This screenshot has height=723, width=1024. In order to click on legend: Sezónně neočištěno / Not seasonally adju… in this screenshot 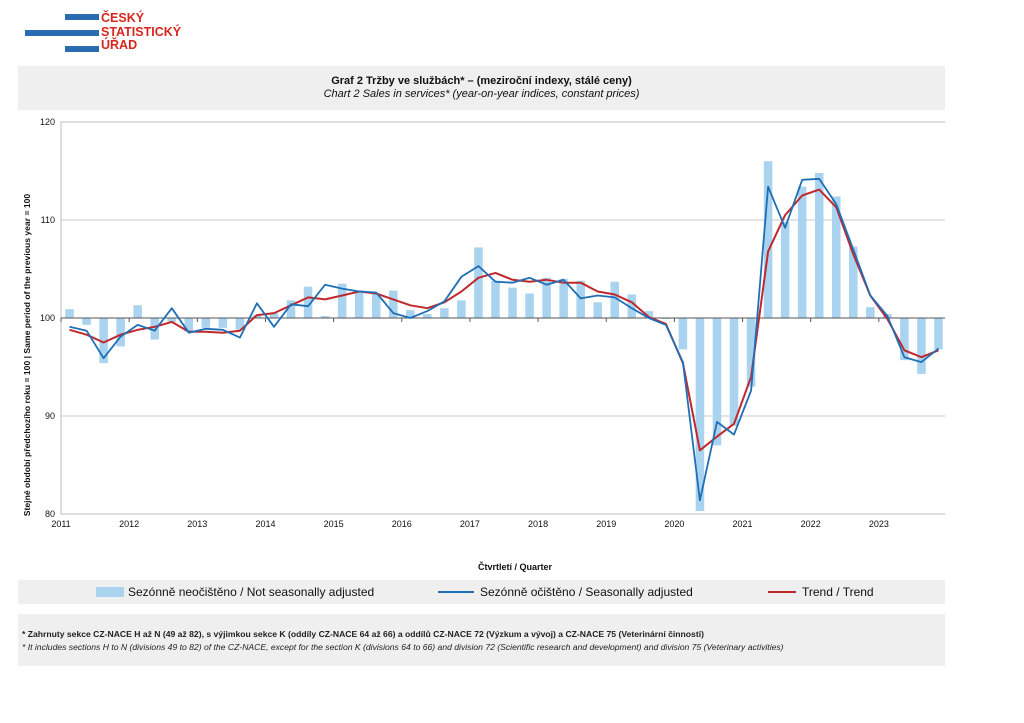, I will do `click(481, 592)`.